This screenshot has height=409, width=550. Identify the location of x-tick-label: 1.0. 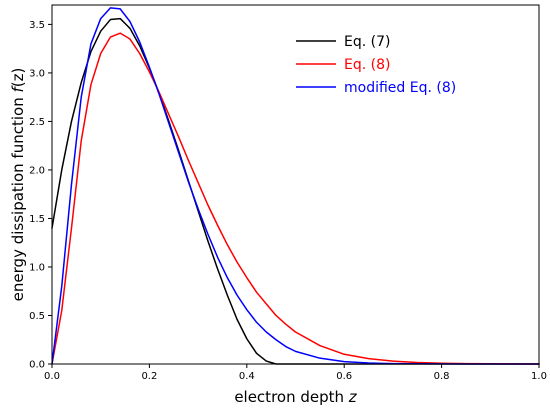
(539, 376).